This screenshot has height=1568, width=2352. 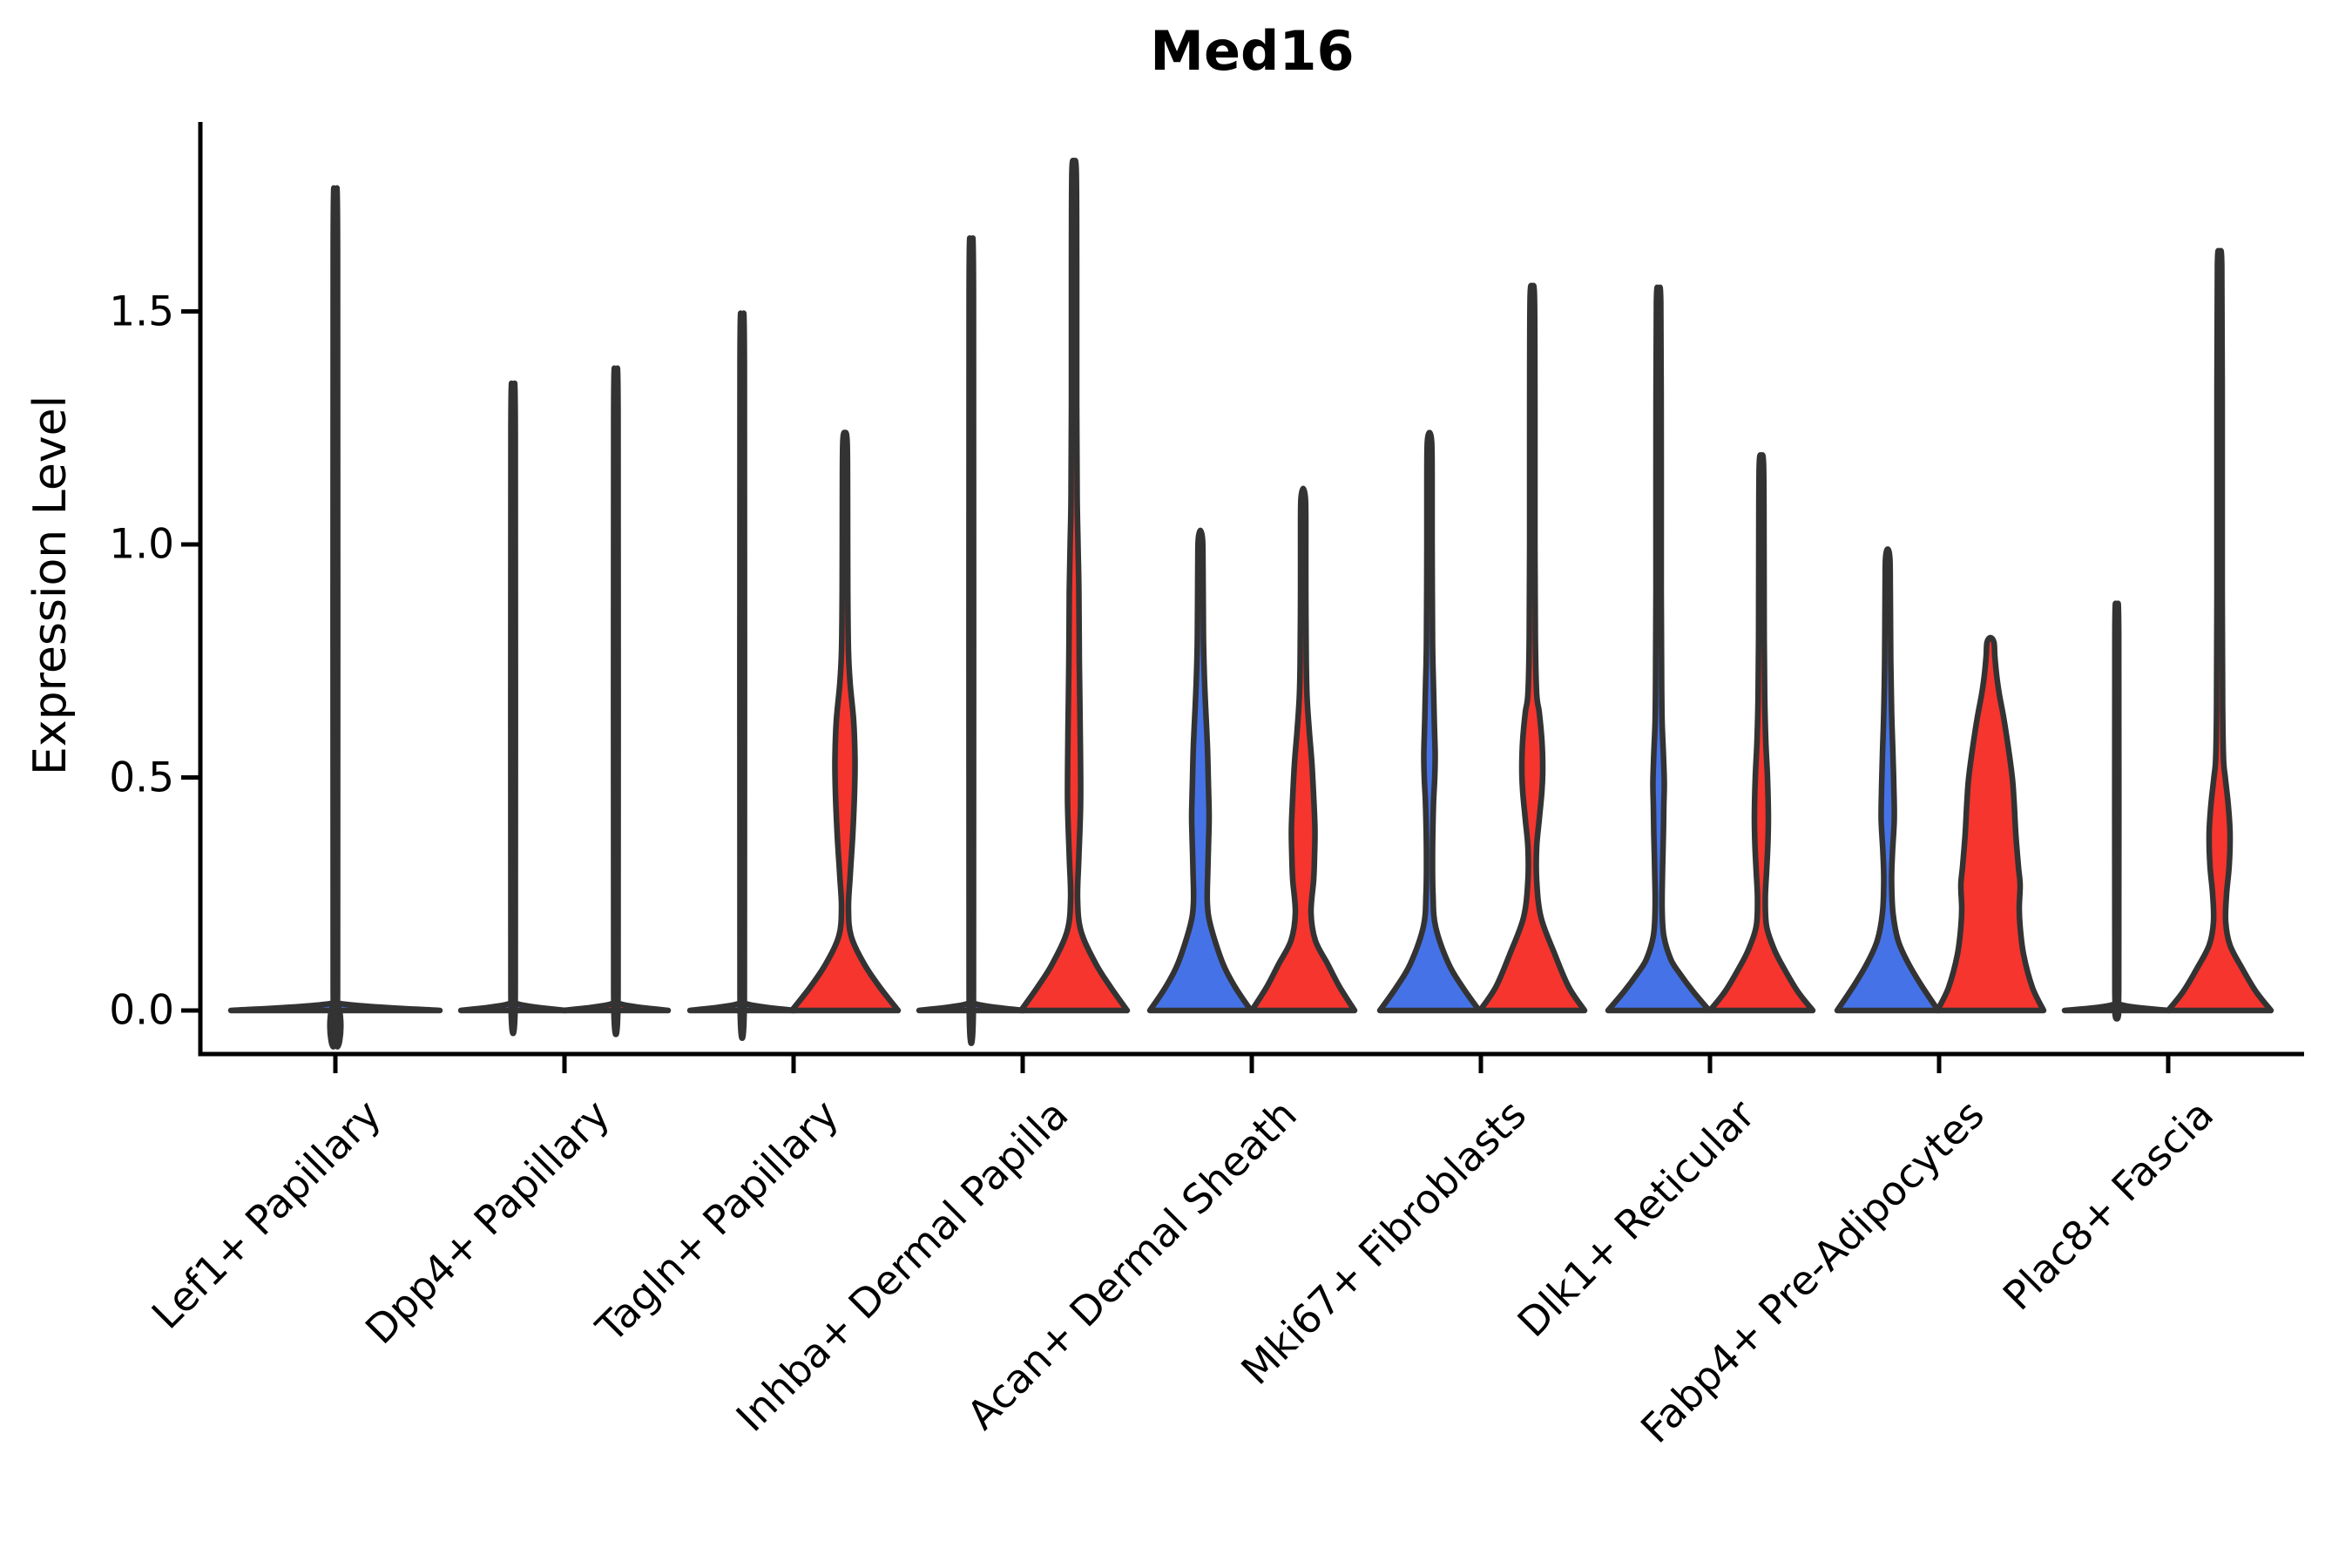 What do you see at coordinates (845, 721) in the screenshot?
I see `violin-tagln-papillary-right` at bounding box center [845, 721].